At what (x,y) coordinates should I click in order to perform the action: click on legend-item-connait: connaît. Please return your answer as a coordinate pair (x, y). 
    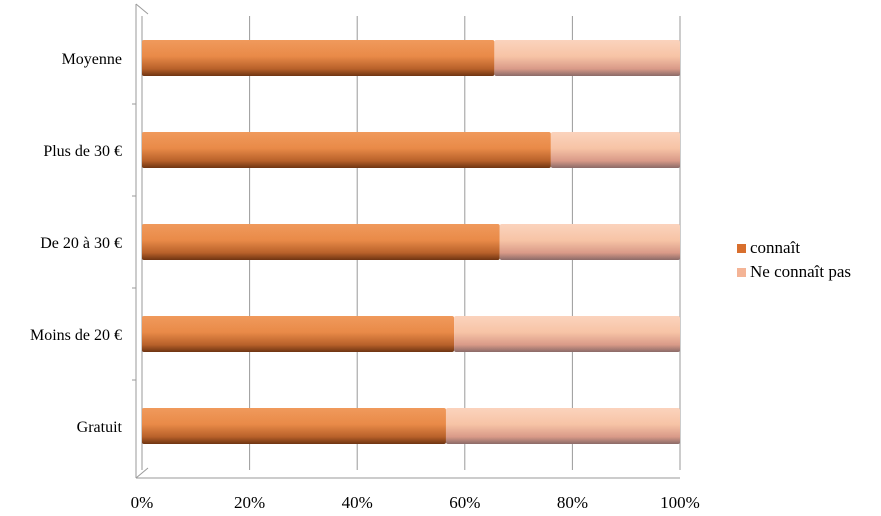
    Looking at the image, I should click on (794, 248).